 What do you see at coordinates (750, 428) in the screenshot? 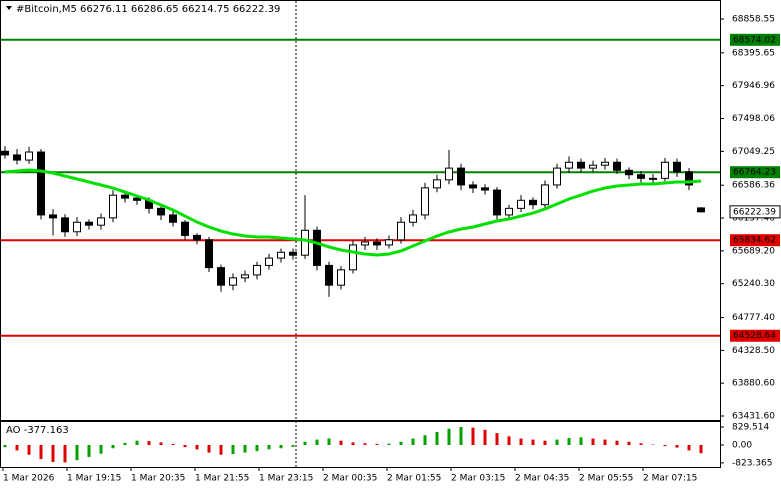
I see `ao-tick-label: 829.514` at bounding box center [750, 428].